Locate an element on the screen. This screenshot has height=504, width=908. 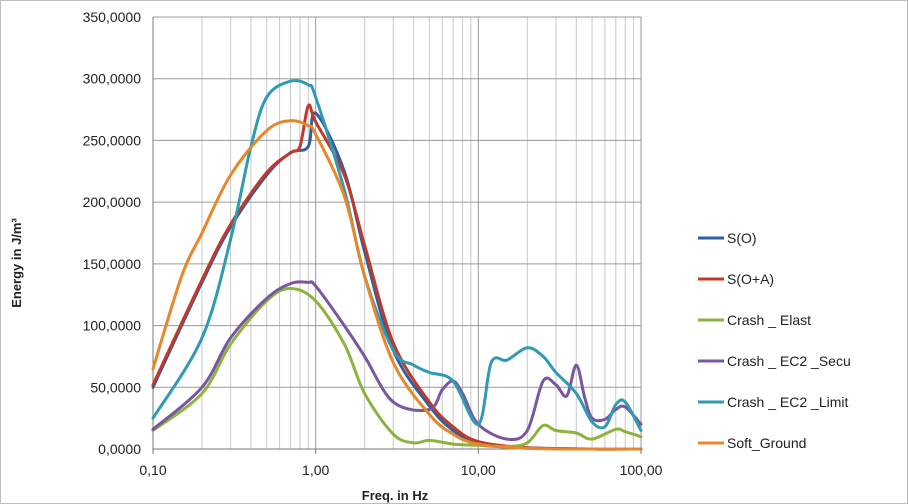
y-tick-label: 300,0000 is located at coordinates (112, 79).